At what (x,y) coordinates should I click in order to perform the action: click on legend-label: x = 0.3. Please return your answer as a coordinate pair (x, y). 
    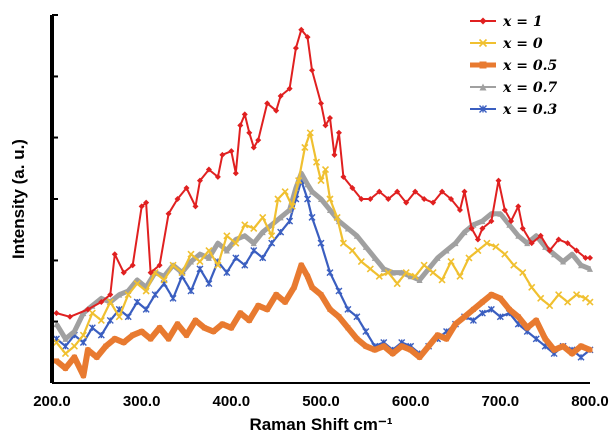
    Looking at the image, I should click on (529, 110).